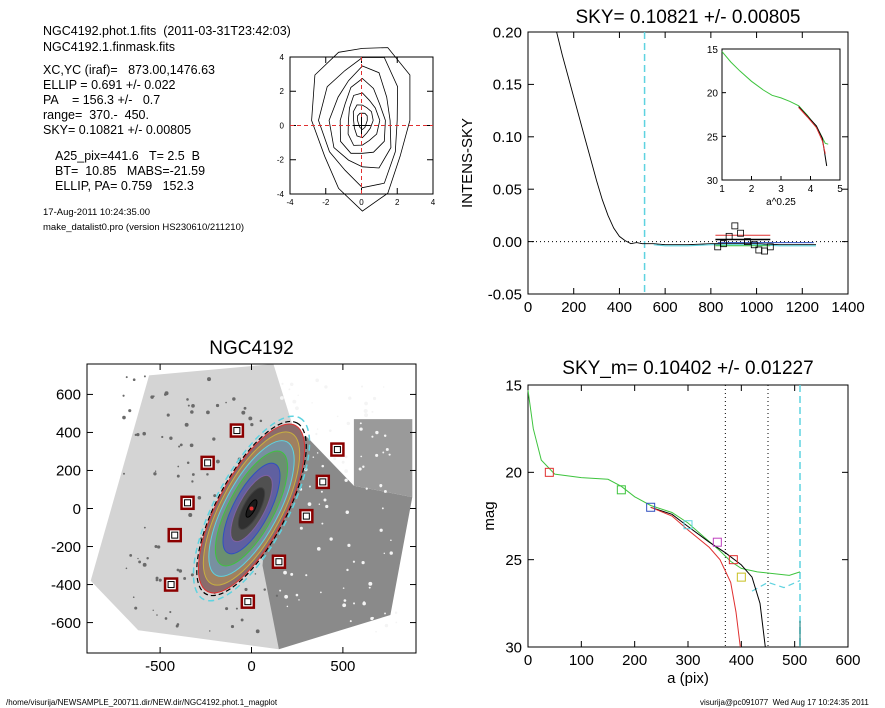 This screenshot has height=708, width=885. What do you see at coordinates (687, 368) in the screenshot?
I see `mag-title: SKY_m= 0.10402 +/- 0.01227` at bounding box center [687, 368].